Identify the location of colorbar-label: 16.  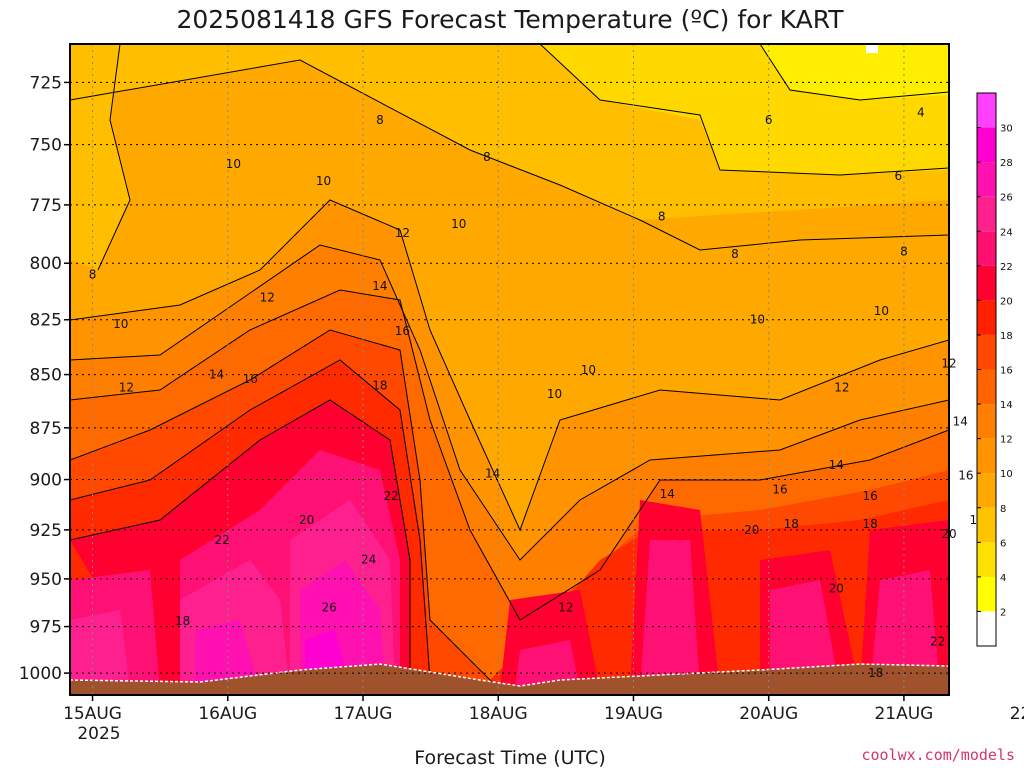
(1006, 371).